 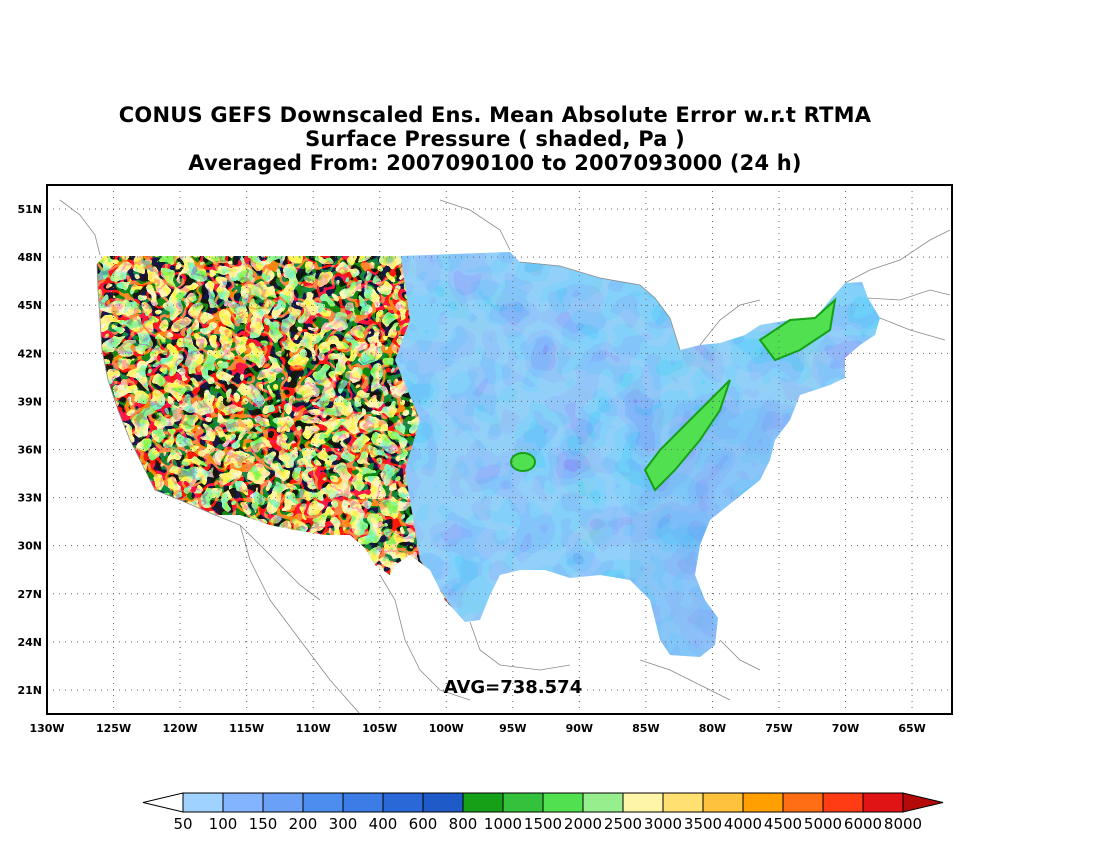 I want to click on colorbar-label: 1500, so click(x=543, y=824).